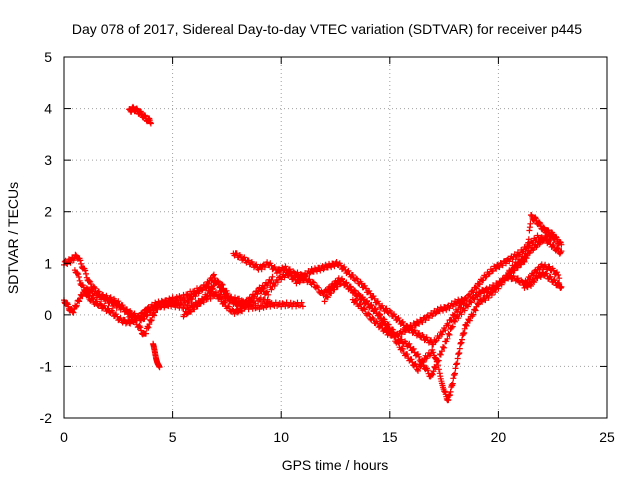  I want to click on x-tick-label: 0, so click(64, 437).